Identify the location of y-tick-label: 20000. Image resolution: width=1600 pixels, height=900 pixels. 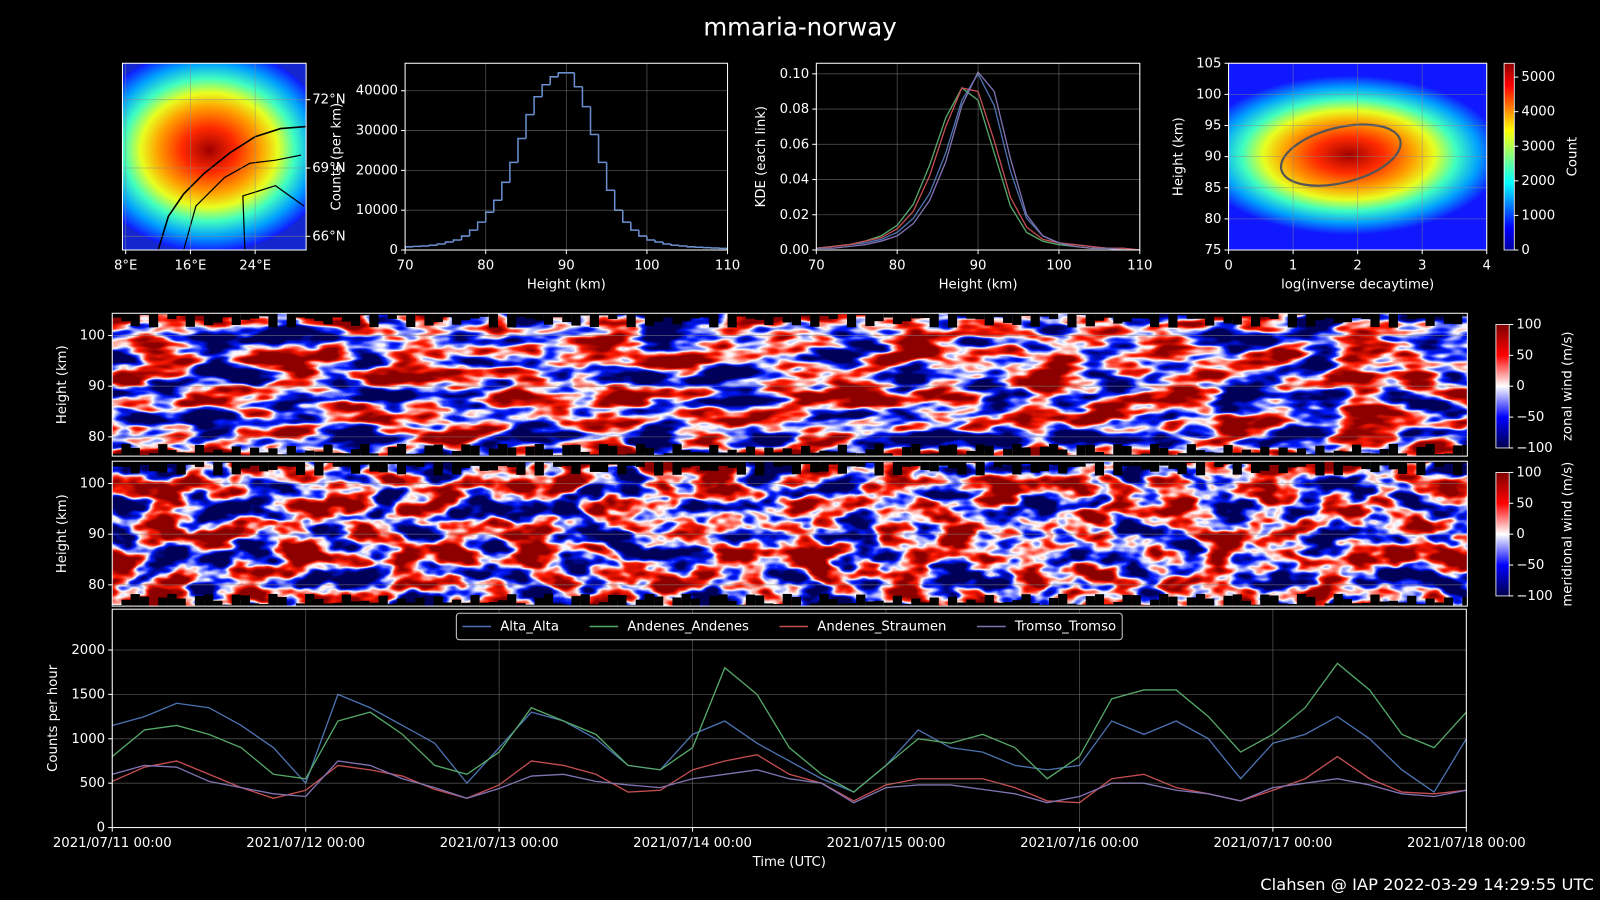
(377, 170).